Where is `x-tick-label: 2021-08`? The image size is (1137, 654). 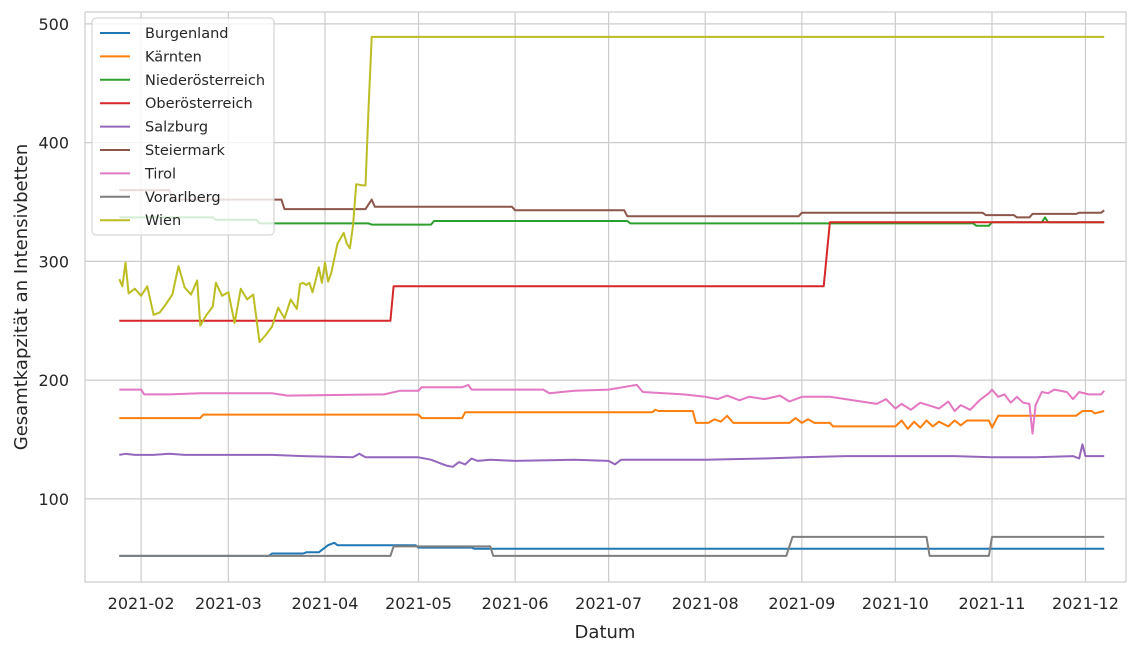 x-tick-label: 2021-08 is located at coordinates (705, 603).